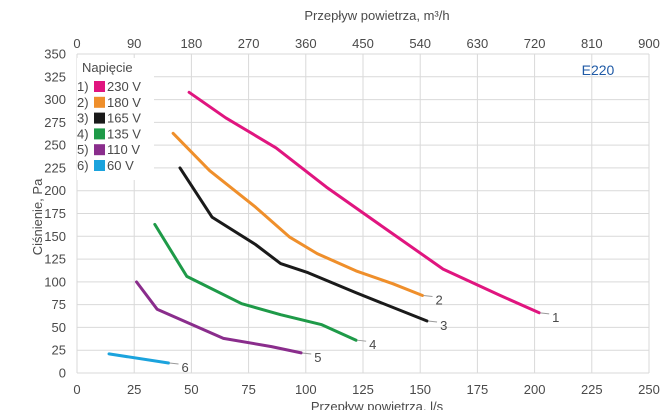  Describe the element at coordinates (55, 76) in the screenshot. I see `y-tick-label: 325` at that location.